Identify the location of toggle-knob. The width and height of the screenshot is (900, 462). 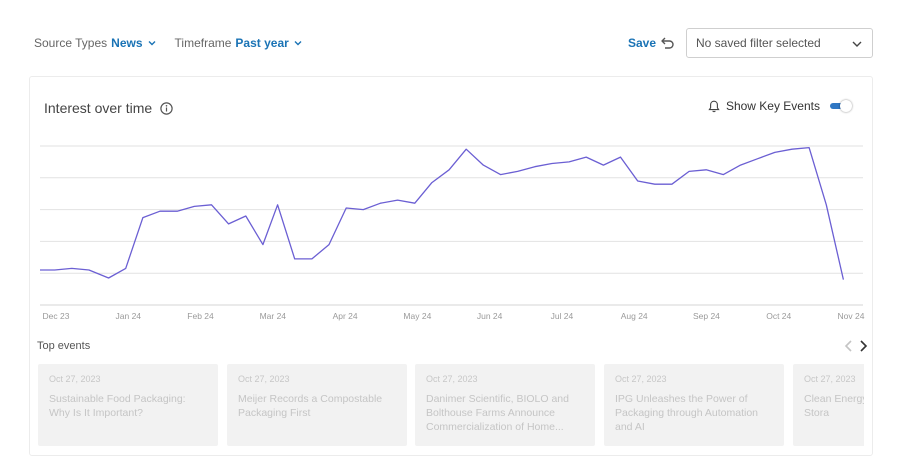
(846, 106).